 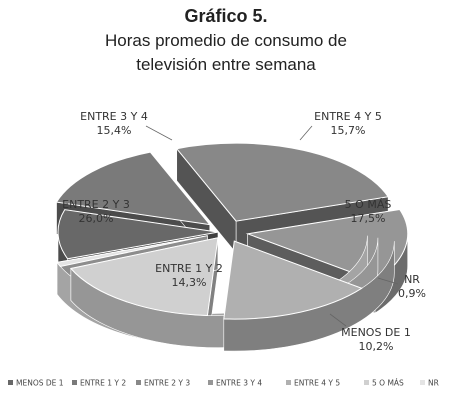 What do you see at coordinates (167, 383) in the screenshot?
I see `legend-entry-entre-2-y-3: ENTRE 2 Y 3` at bounding box center [167, 383].